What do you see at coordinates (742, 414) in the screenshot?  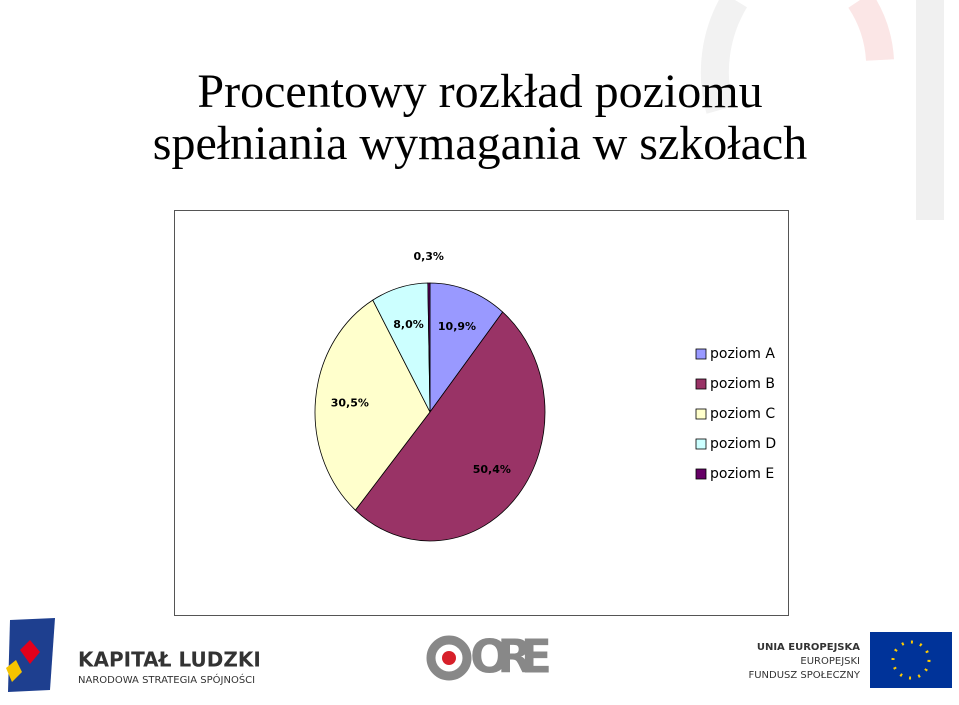 I see `legend-label: poziom C` at bounding box center [742, 414].